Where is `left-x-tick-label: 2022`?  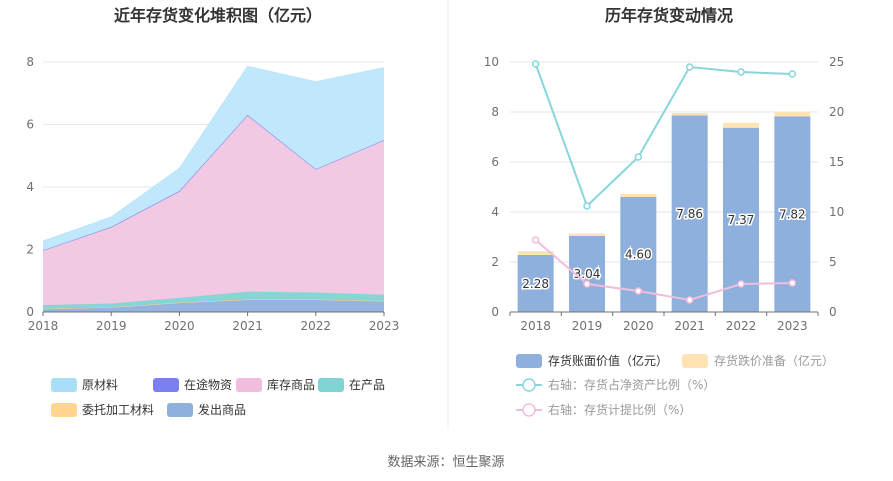
left-x-tick-label: 2022 is located at coordinates (316, 326).